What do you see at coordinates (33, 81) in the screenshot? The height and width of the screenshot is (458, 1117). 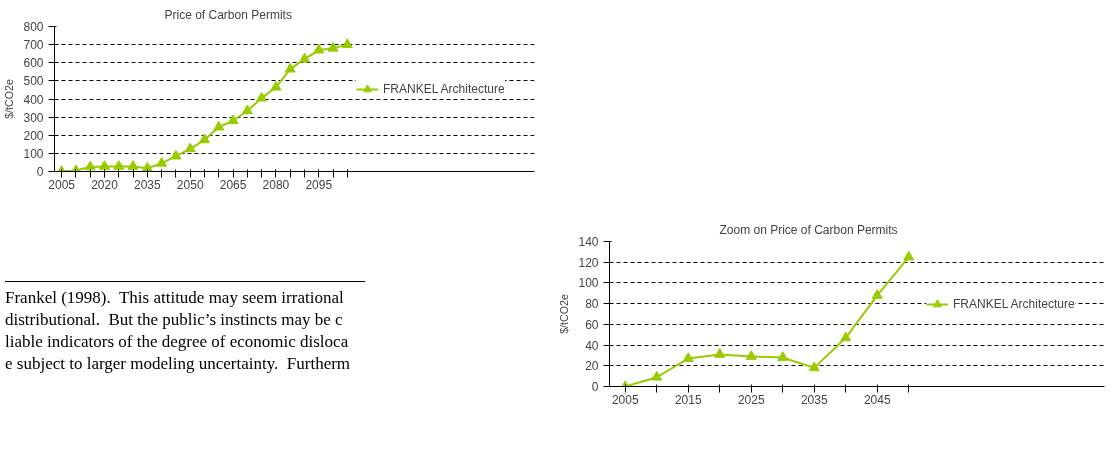 I see `y-tick-label: 500` at bounding box center [33, 81].